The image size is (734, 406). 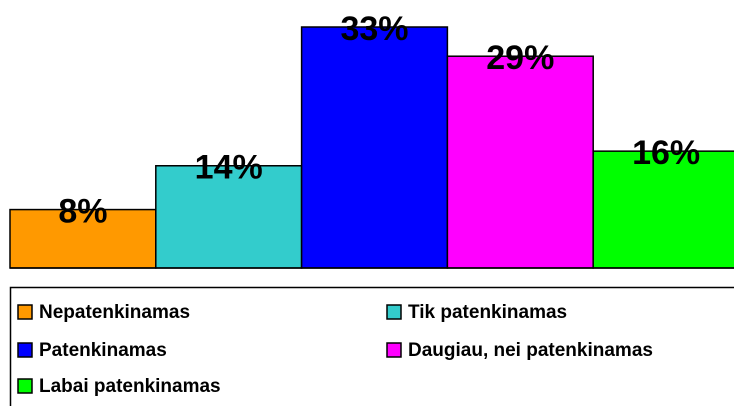 What do you see at coordinates (520, 58) in the screenshot?
I see `value-label: 29%` at bounding box center [520, 58].